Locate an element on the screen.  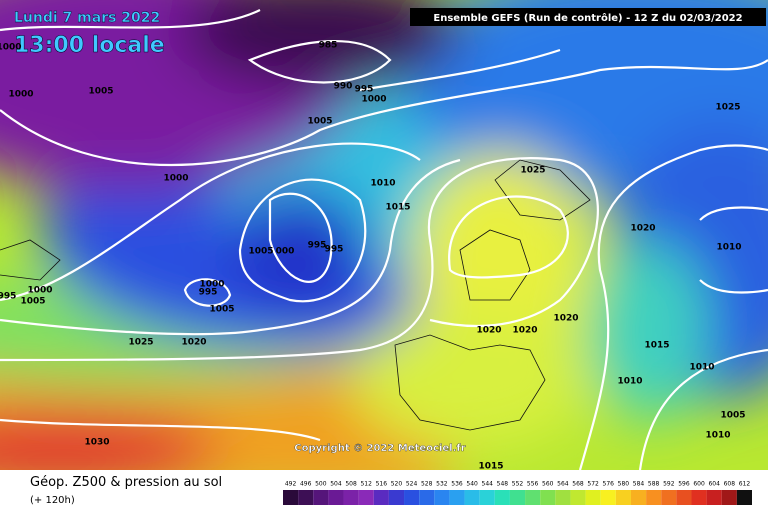
scale-label: 524 is located at coordinates (412, 484).